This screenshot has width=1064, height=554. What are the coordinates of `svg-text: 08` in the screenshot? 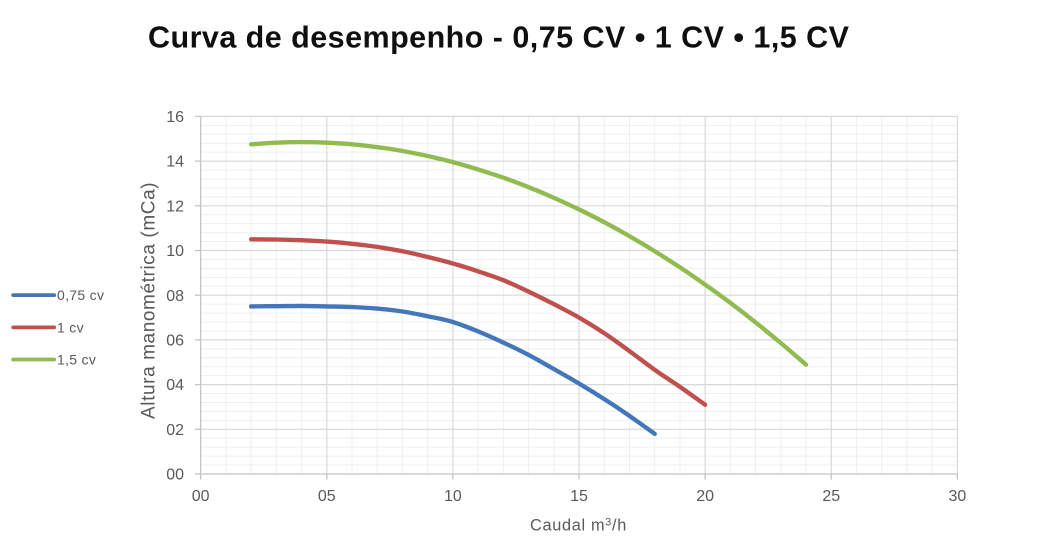 It's located at (175, 296).